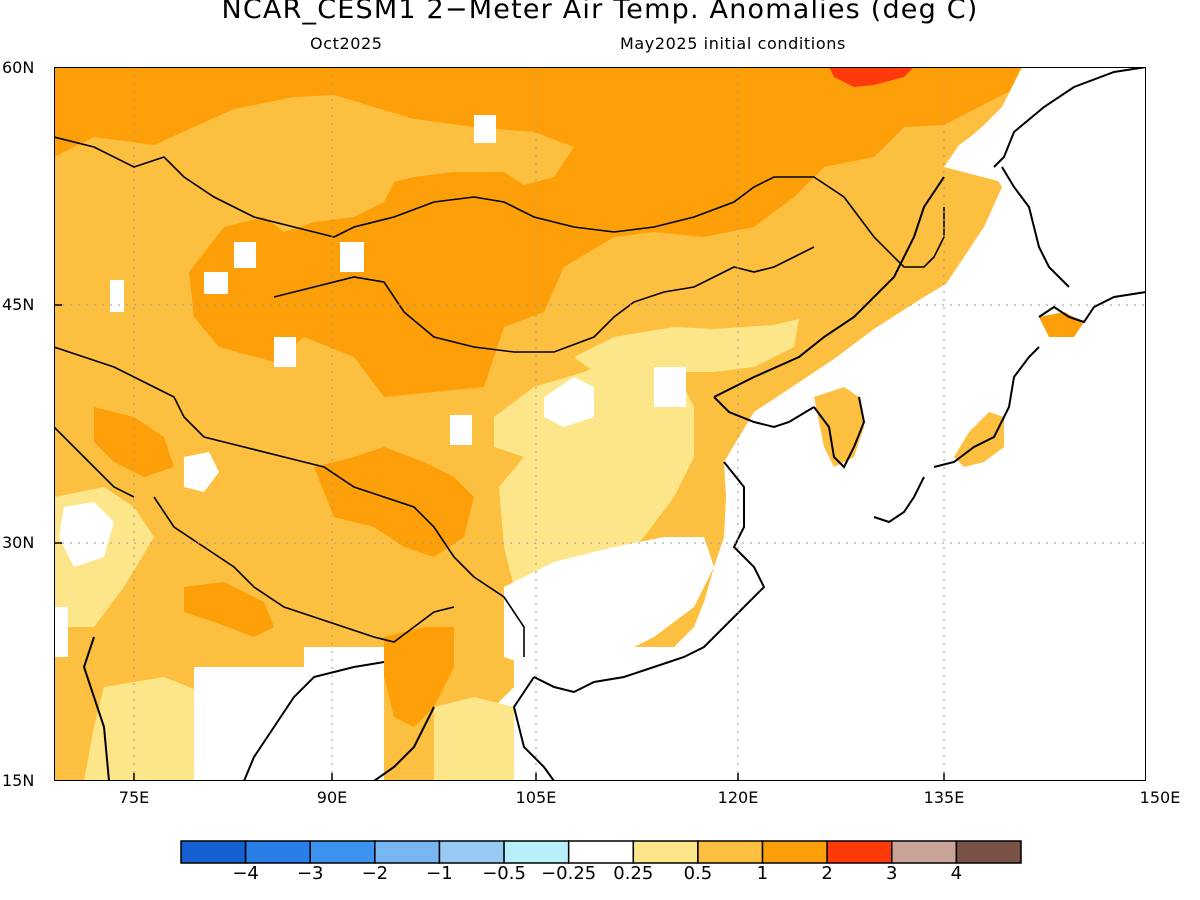 The height and width of the screenshot is (900, 1200). I want to click on colorbar-tick-label: −4, so click(245, 873).